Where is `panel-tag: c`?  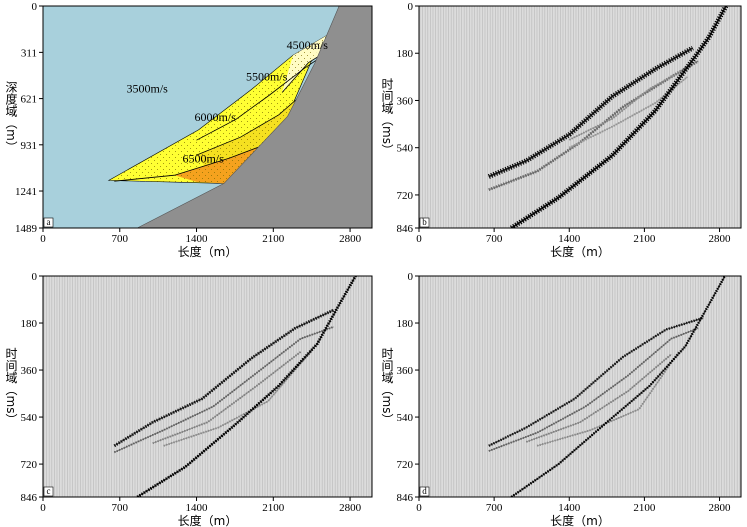 panel-tag: c is located at coordinates (49, 491).